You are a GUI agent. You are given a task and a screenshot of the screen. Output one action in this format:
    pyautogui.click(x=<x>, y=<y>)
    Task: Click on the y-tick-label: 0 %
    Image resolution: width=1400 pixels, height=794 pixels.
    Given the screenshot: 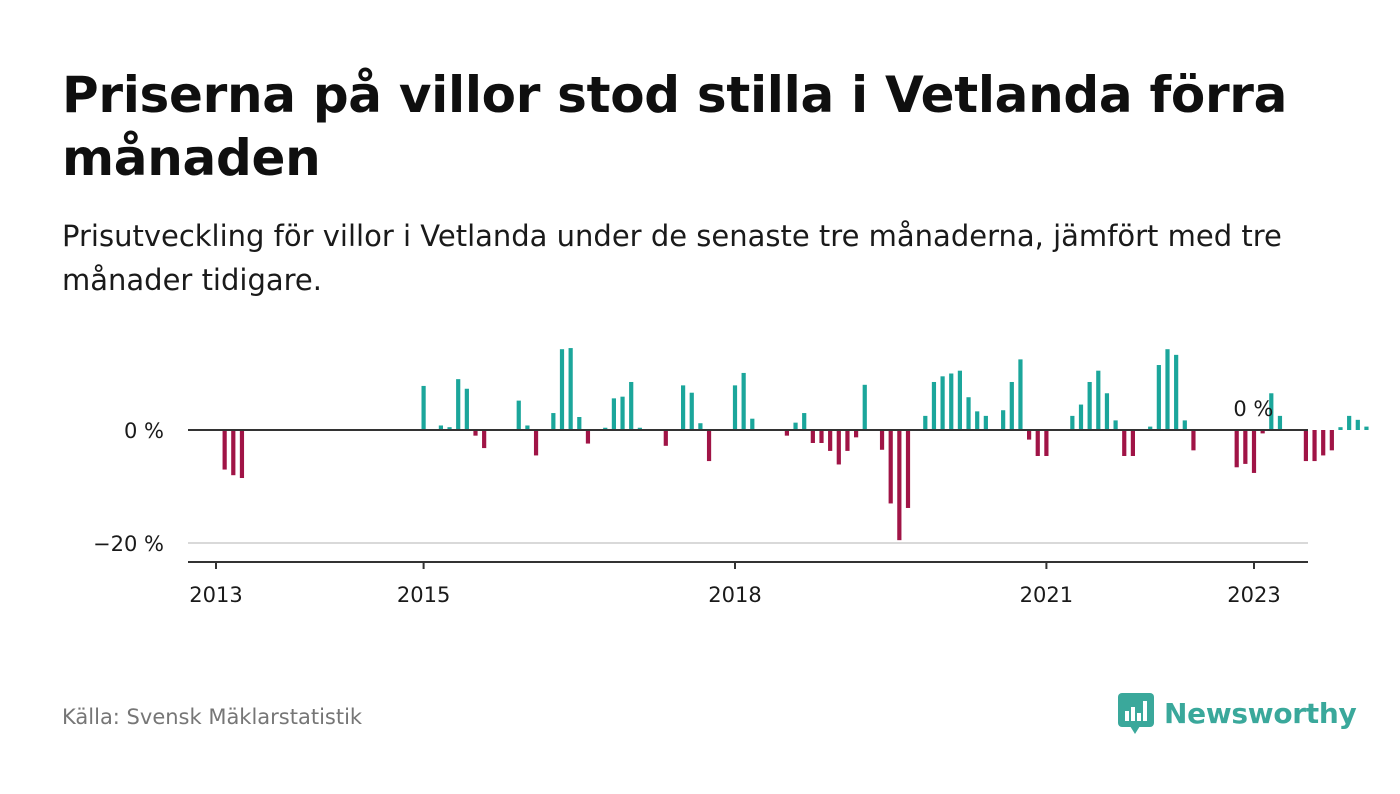 What is the action you would take?
    pyautogui.click(x=144, y=431)
    